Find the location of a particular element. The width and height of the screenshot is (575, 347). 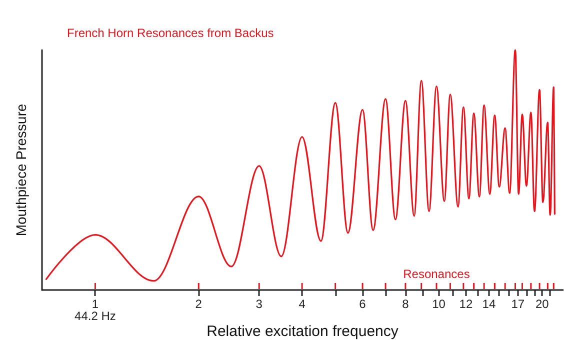

x-tick-label: 17 is located at coordinates (518, 304).